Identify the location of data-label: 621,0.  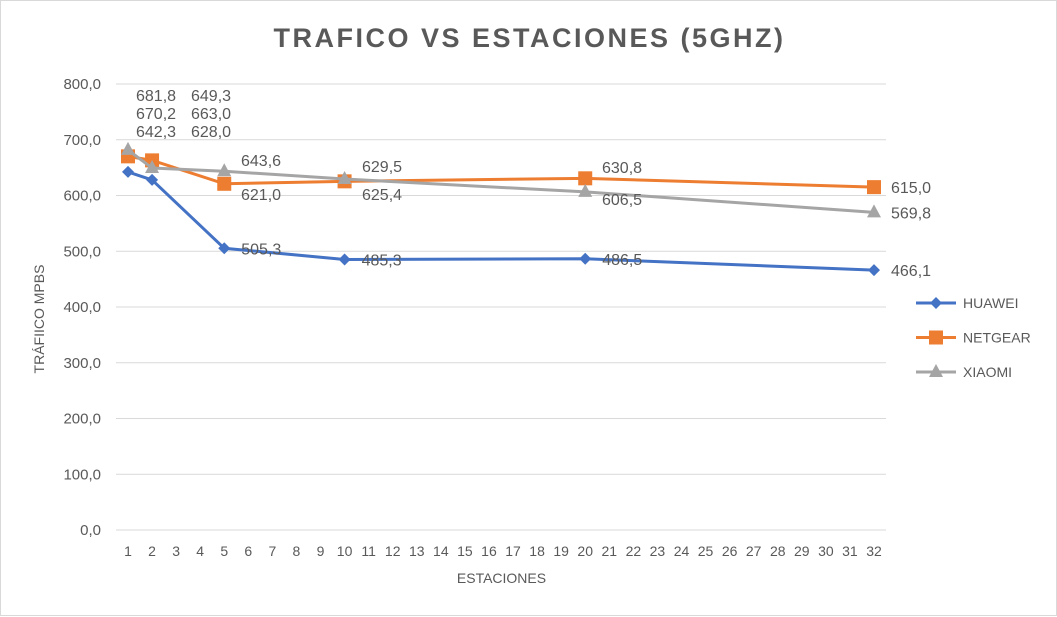
(261, 195).